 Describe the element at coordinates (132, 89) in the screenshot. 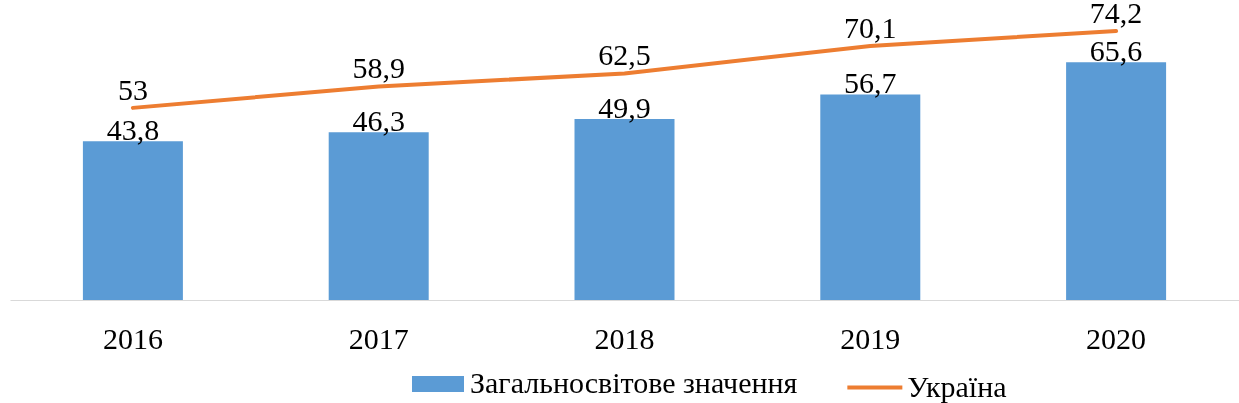

I see `data-label: 53` at that location.